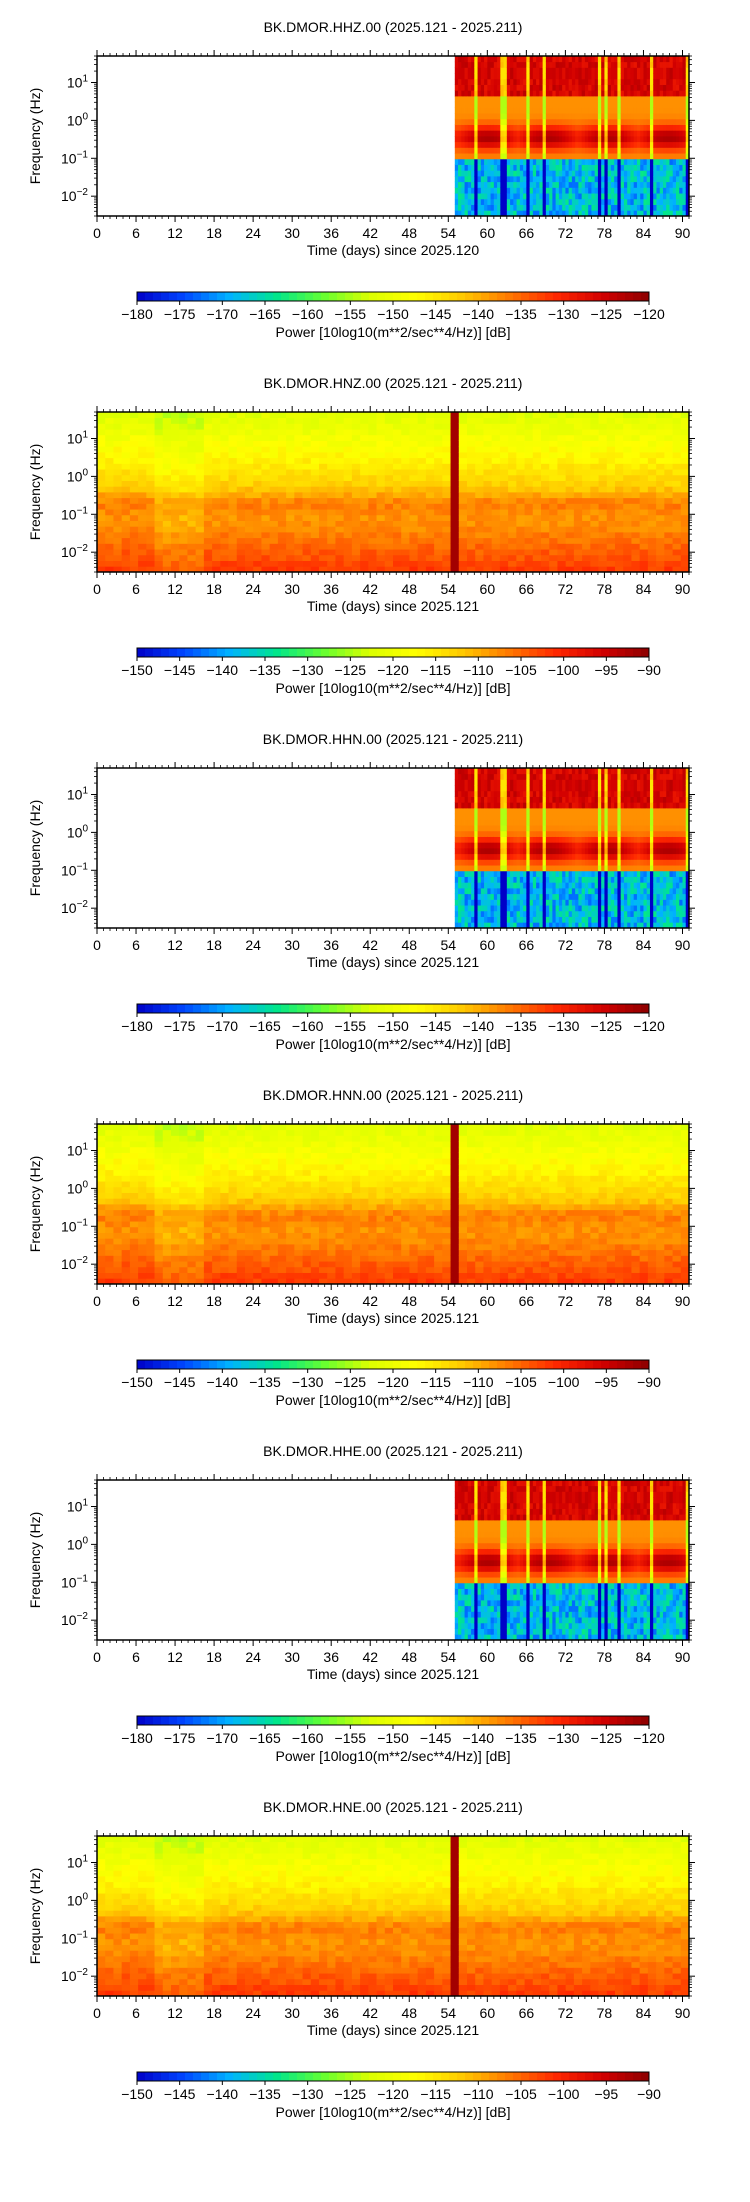  I want to click on colorbar-swatch, so click(157, 652).